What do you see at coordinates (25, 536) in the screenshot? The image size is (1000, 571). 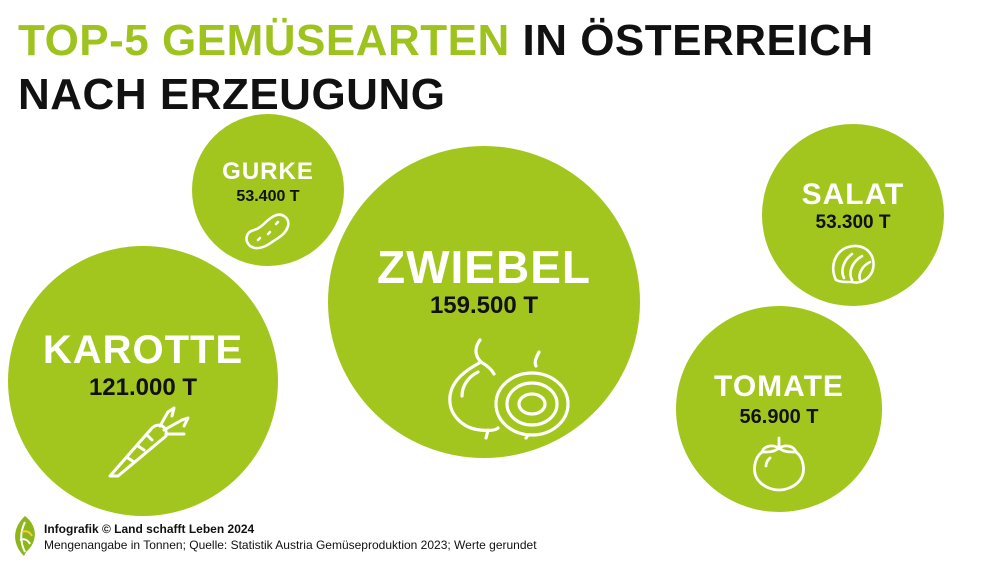 I see `leaf-logo-icon` at bounding box center [25, 536].